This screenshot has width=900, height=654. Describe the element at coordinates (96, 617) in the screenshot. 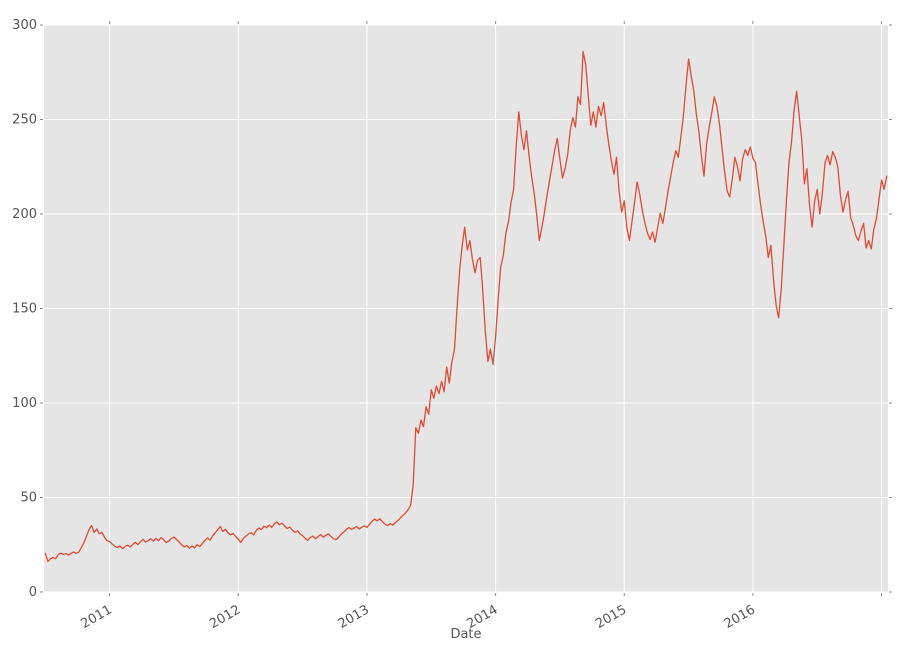

I see `x-tick-label: 2011` at that location.